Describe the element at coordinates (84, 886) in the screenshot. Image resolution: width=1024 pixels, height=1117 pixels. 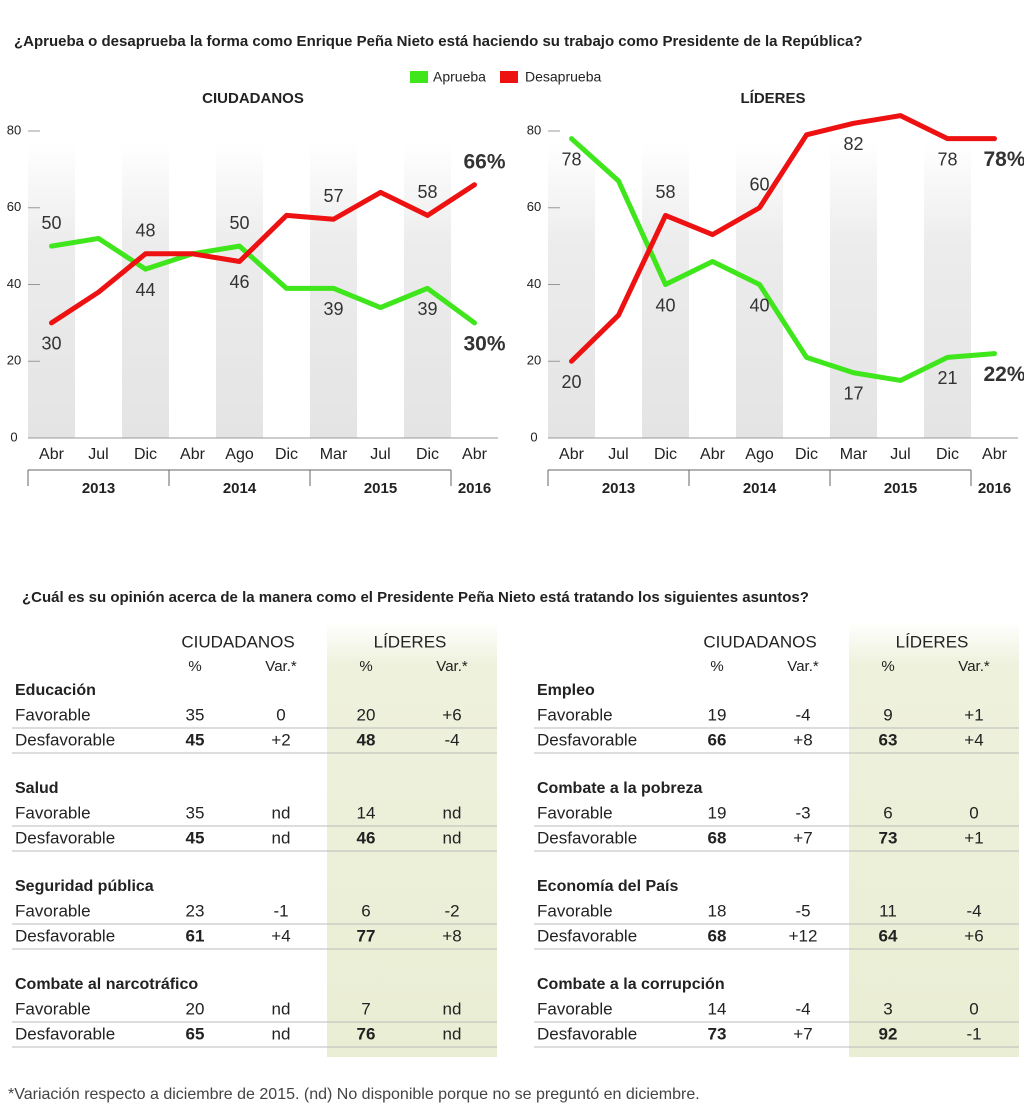
I see `topic: Seguridad pública` at that location.